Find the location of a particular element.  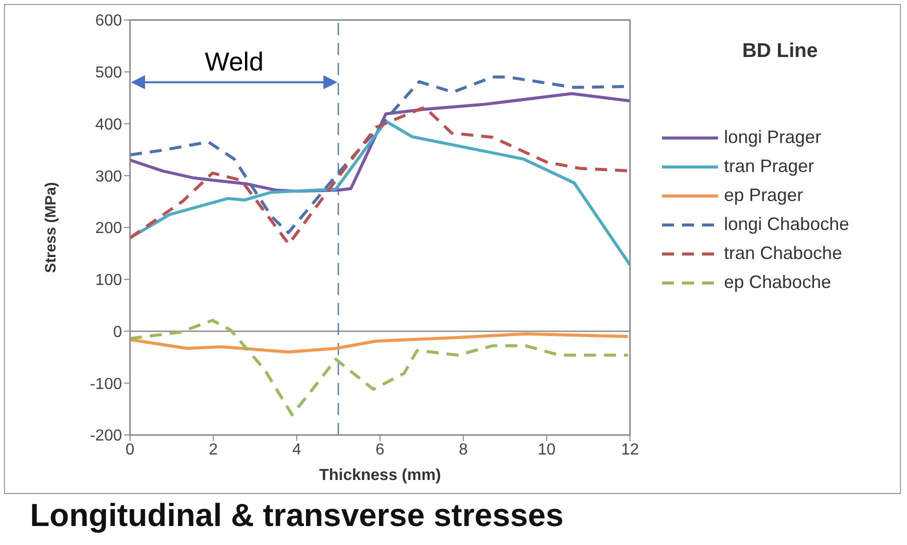

x-tick-label: 6 is located at coordinates (380, 449).